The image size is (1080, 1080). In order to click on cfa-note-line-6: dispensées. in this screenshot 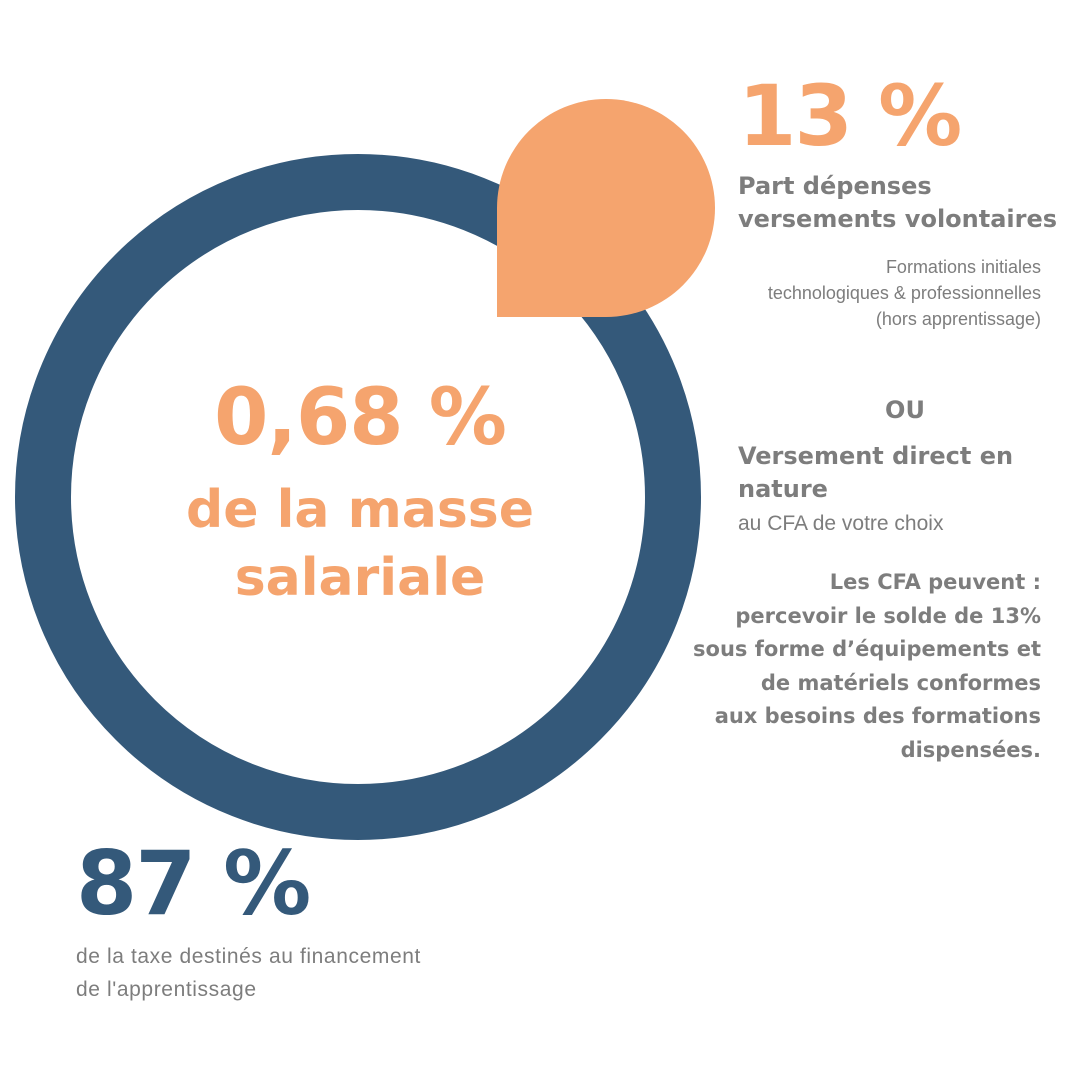, I will do `click(970, 749)`.